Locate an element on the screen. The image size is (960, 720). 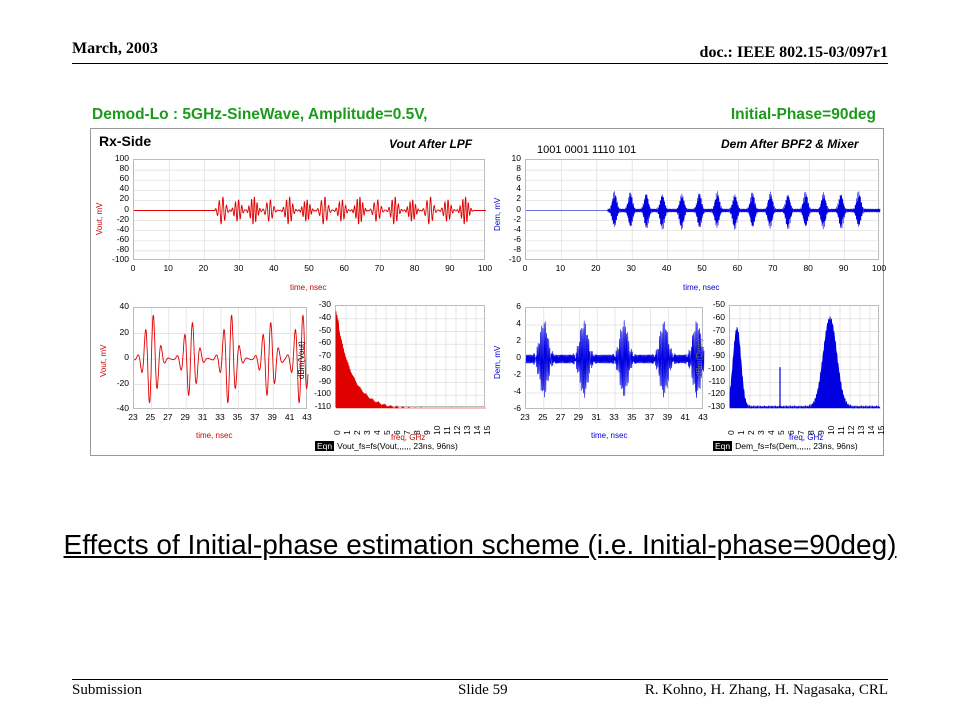
xlabel-dem-zoom: time, nsec is located at coordinates (609, 435).